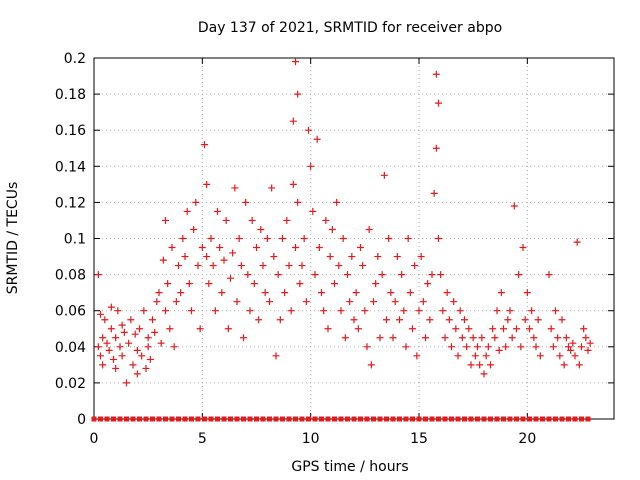  I want to click on y-tick-label: 0.1, so click(75, 240).